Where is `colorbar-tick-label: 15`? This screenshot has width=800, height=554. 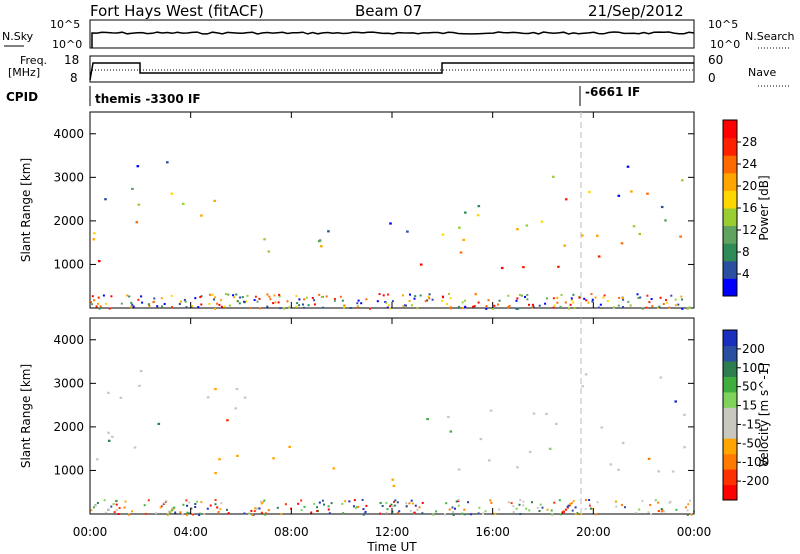 colorbar-tick-label: 15 is located at coordinates (749, 406).